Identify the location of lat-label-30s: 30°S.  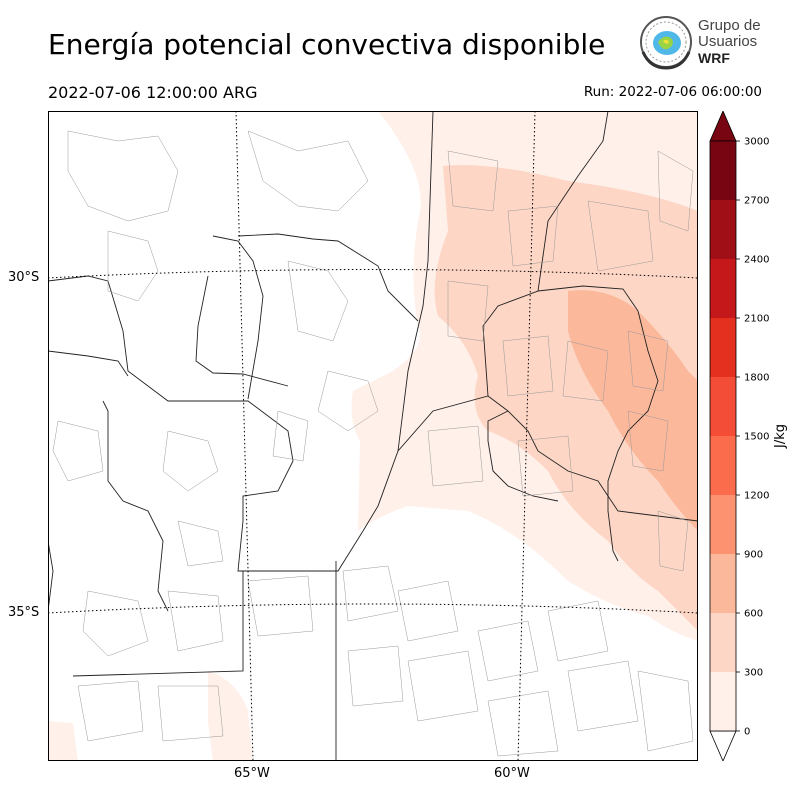
(24, 277).